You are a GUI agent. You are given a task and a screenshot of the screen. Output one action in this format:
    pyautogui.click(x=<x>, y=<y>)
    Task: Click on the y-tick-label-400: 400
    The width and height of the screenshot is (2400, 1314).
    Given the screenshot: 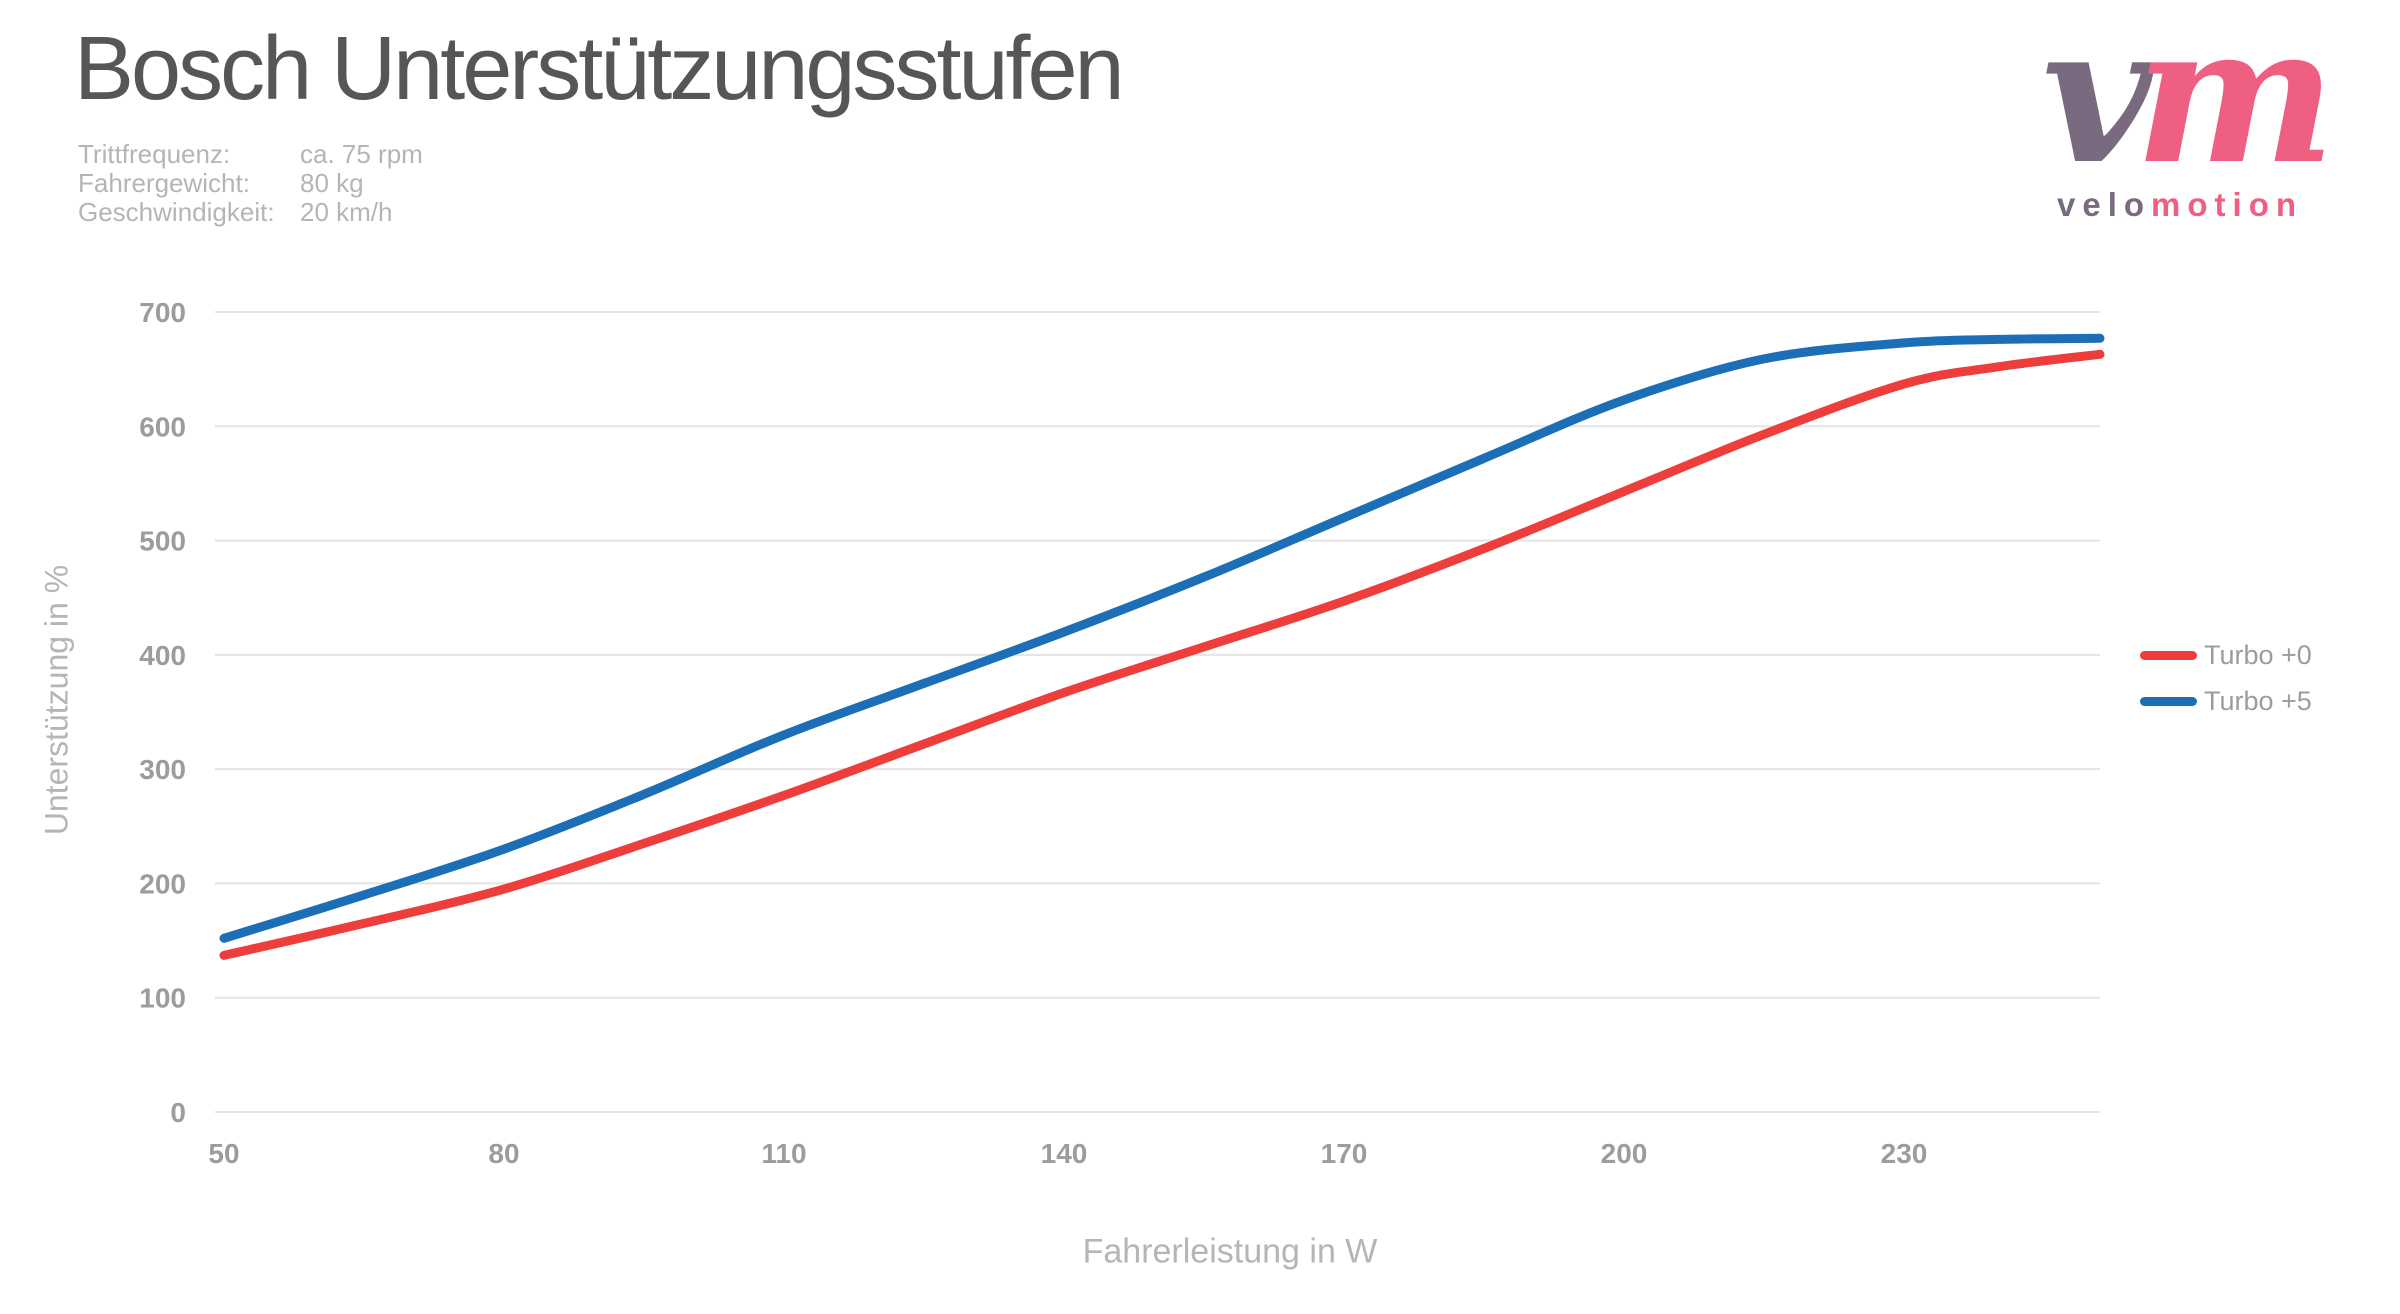 What is the action you would take?
    pyautogui.click(x=162, y=655)
    